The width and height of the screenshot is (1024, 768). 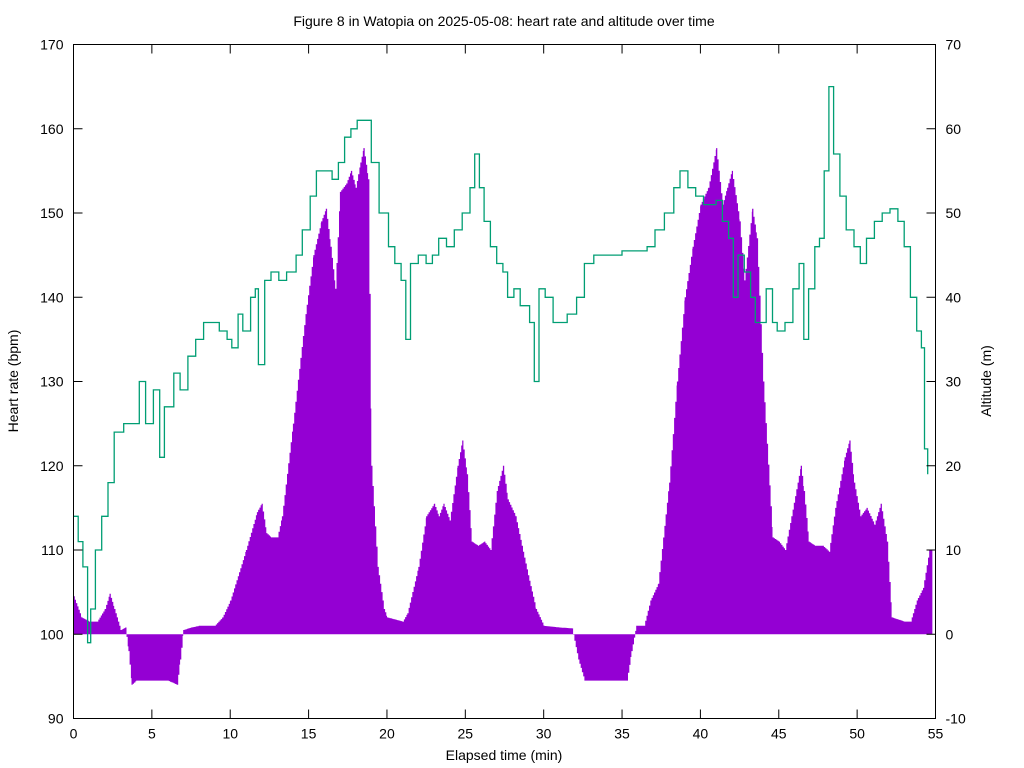 I want to click on x-tick-label: 20, so click(x=387, y=734).